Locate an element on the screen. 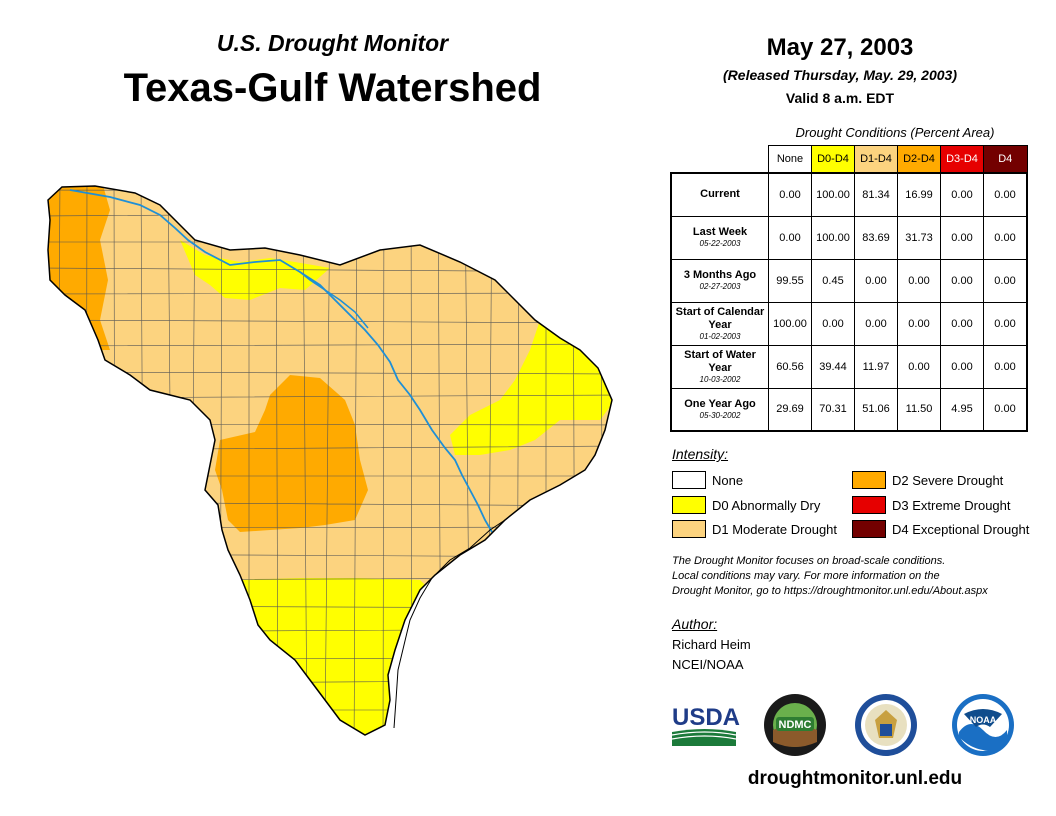 The image size is (1056, 816). column-header: D1-D4 is located at coordinates (876, 159).